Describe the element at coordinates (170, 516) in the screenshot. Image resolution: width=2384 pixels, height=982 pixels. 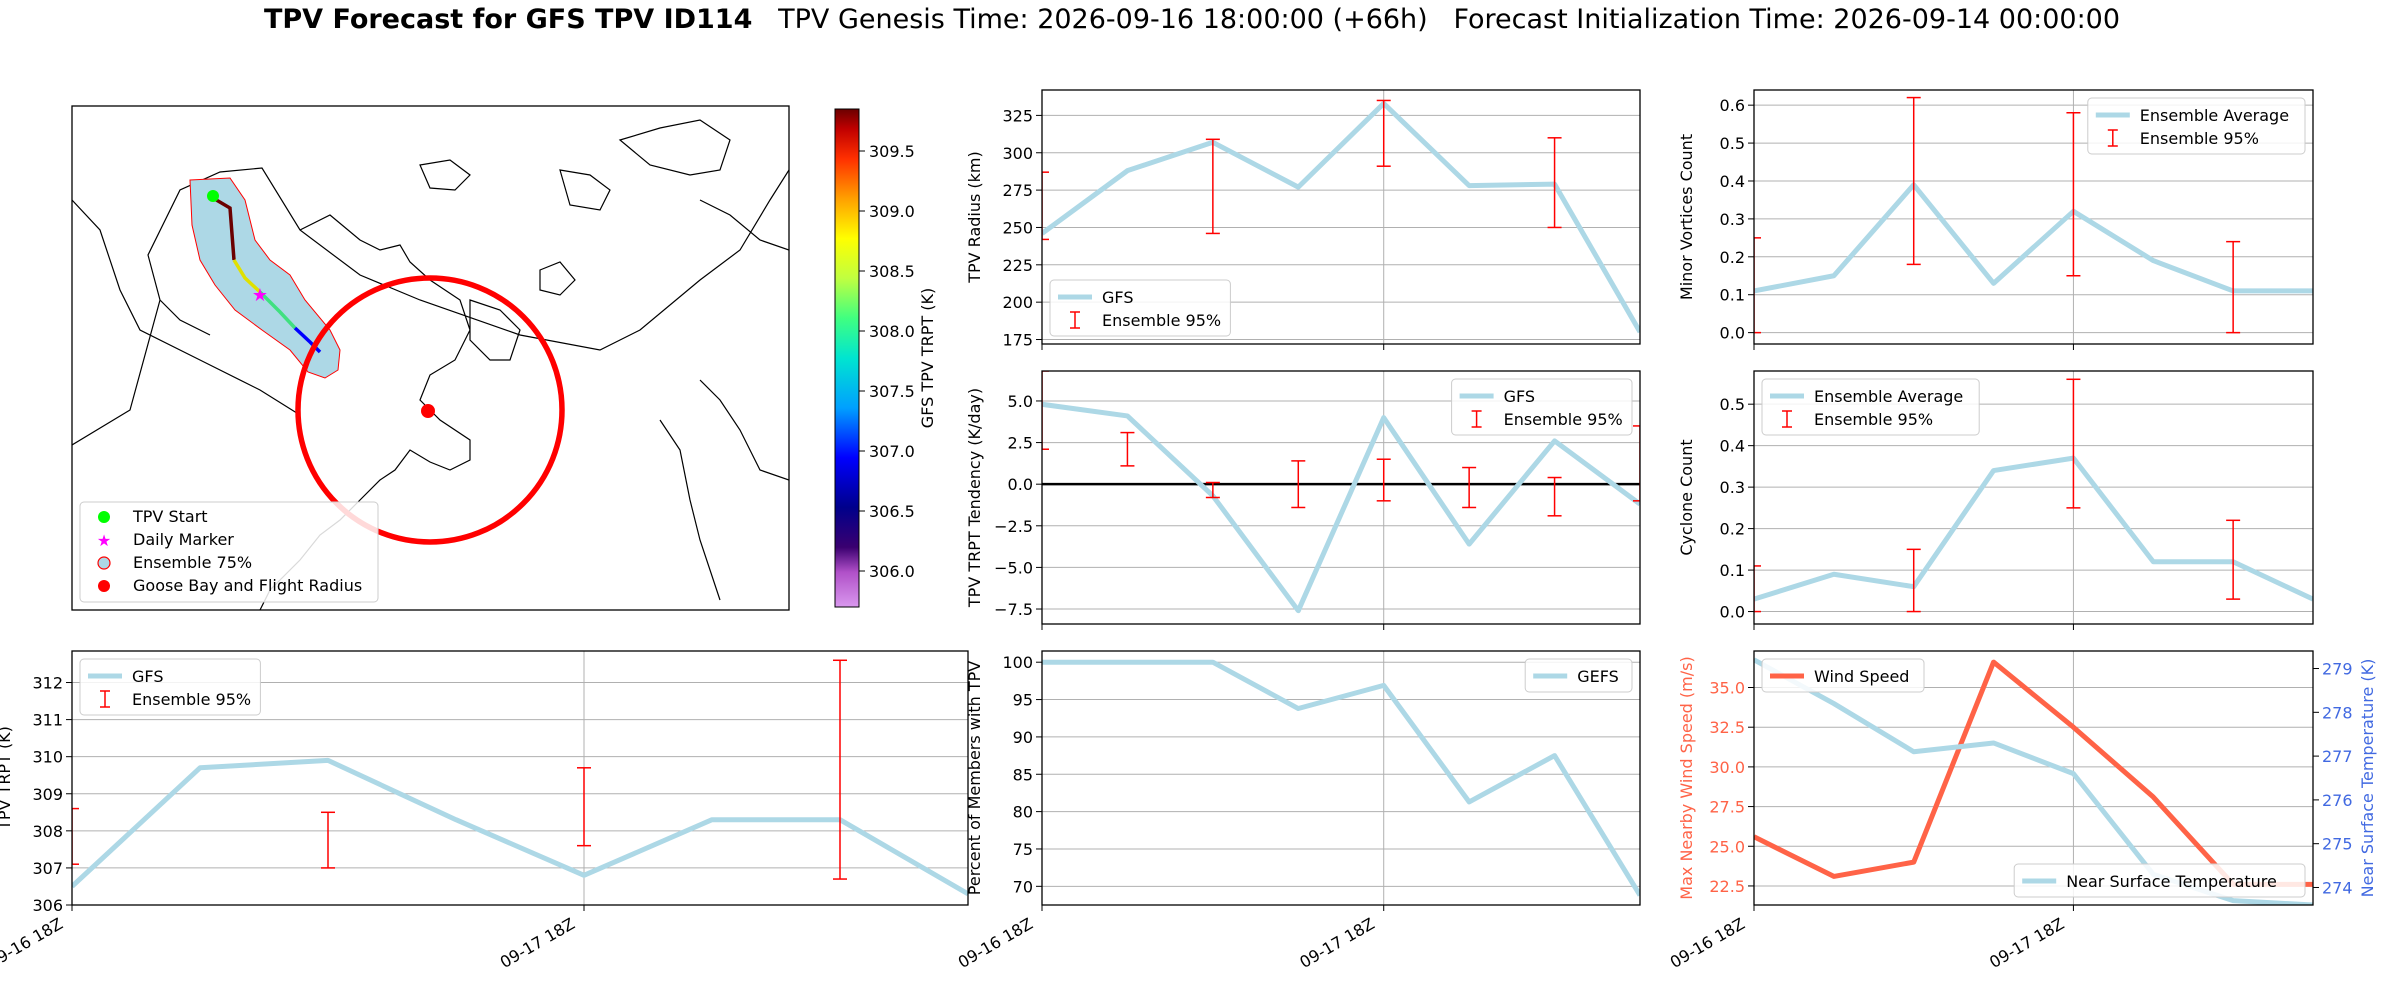
I see `legend-tpv-start: TPV Start` at that location.